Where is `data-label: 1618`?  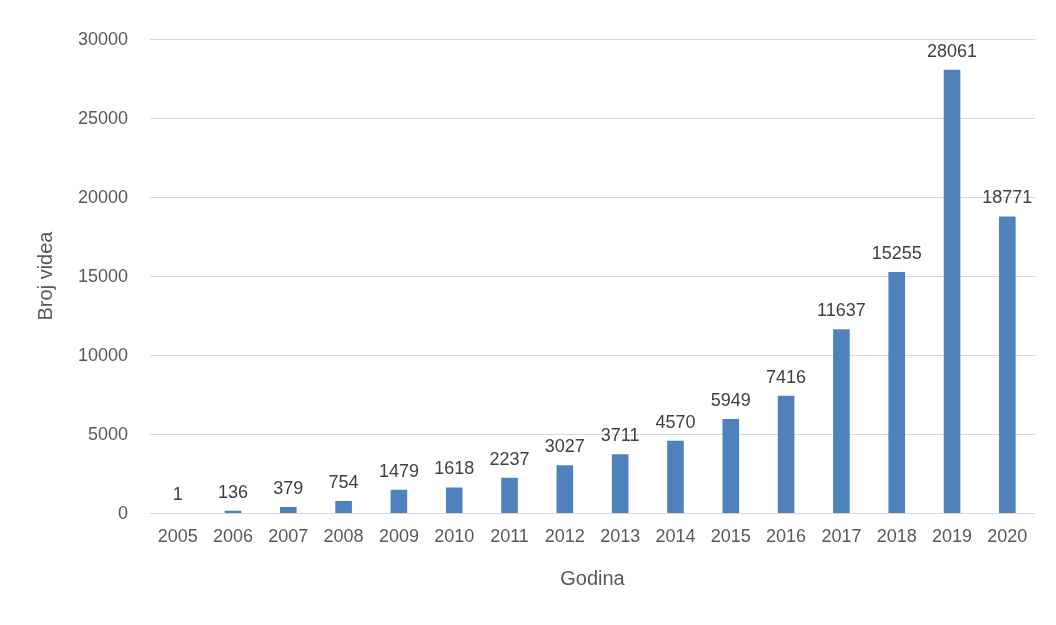 data-label: 1618 is located at coordinates (454, 468).